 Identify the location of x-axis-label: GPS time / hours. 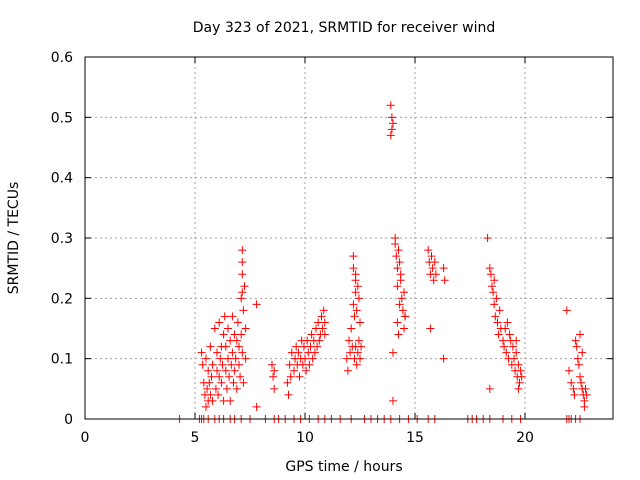
(343, 467).